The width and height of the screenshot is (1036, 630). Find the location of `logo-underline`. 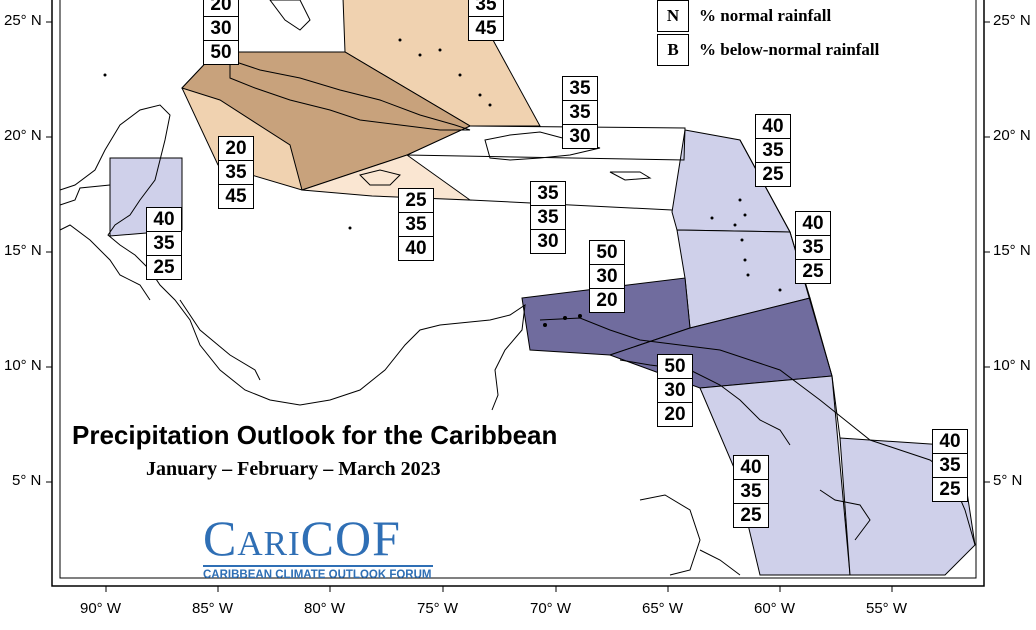

logo-underline is located at coordinates (318, 566).